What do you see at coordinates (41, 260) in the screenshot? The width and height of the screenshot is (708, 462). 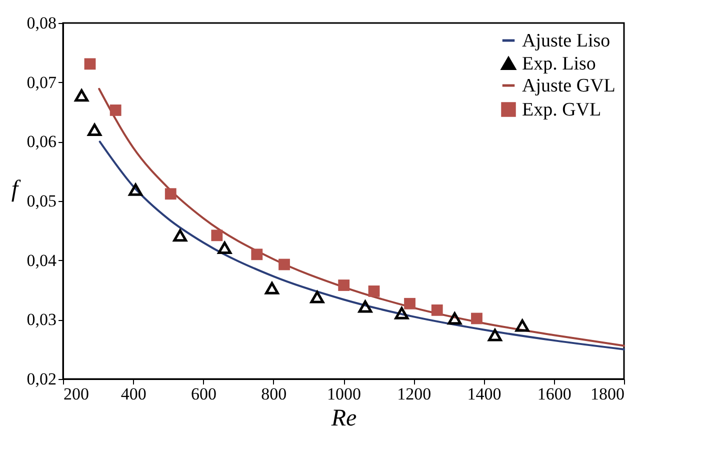 I see `y-tick-label: 0,04` at bounding box center [41, 260].